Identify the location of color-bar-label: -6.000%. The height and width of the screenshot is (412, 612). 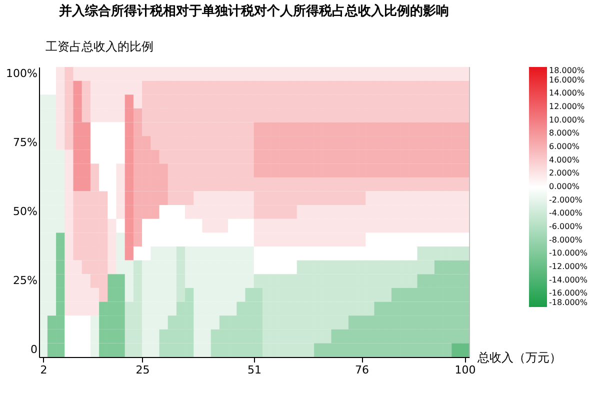
(566, 226).